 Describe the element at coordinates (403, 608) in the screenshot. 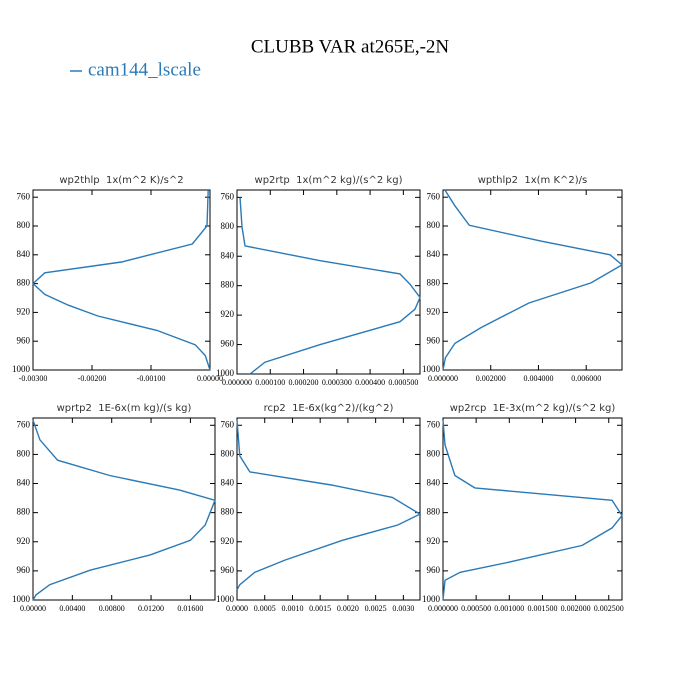

I see `x-tick-label: 0.0030` at that location.